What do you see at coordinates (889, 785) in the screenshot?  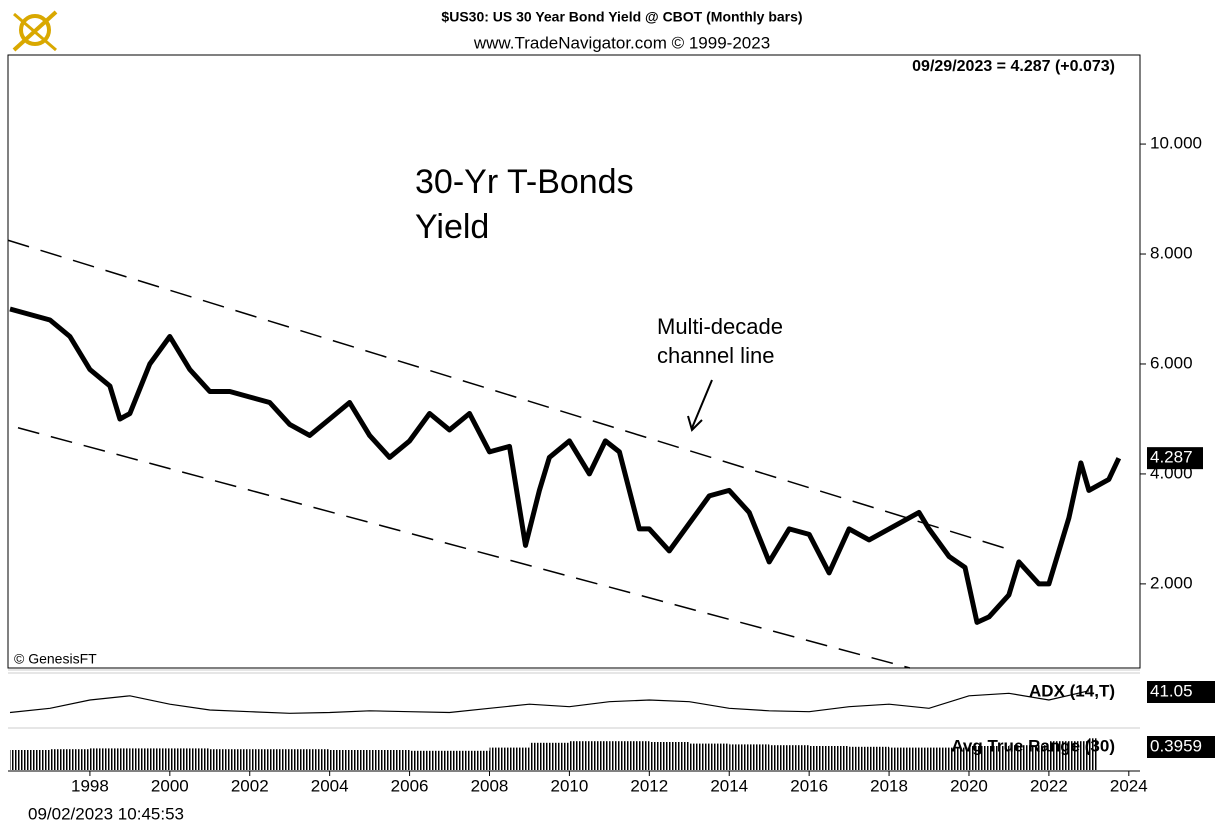 I see `x-tick-label: 2018` at bounding box center [889, 785].